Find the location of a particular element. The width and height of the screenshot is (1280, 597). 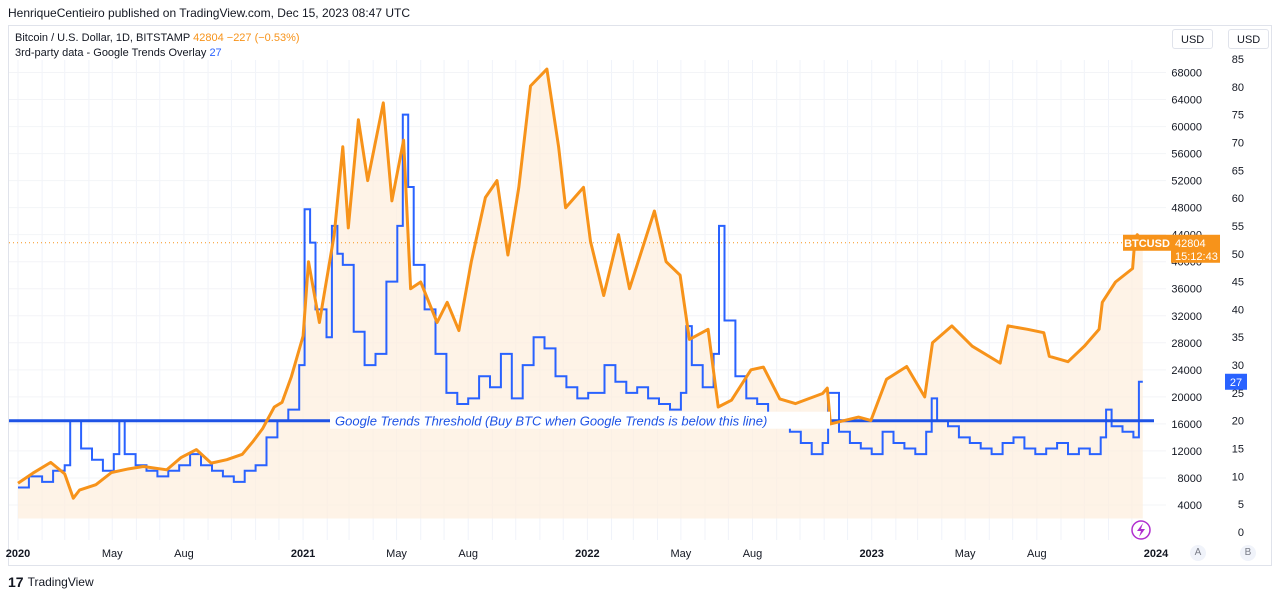

trends-tick-label: 65 is located at coordinates (1238, 171).